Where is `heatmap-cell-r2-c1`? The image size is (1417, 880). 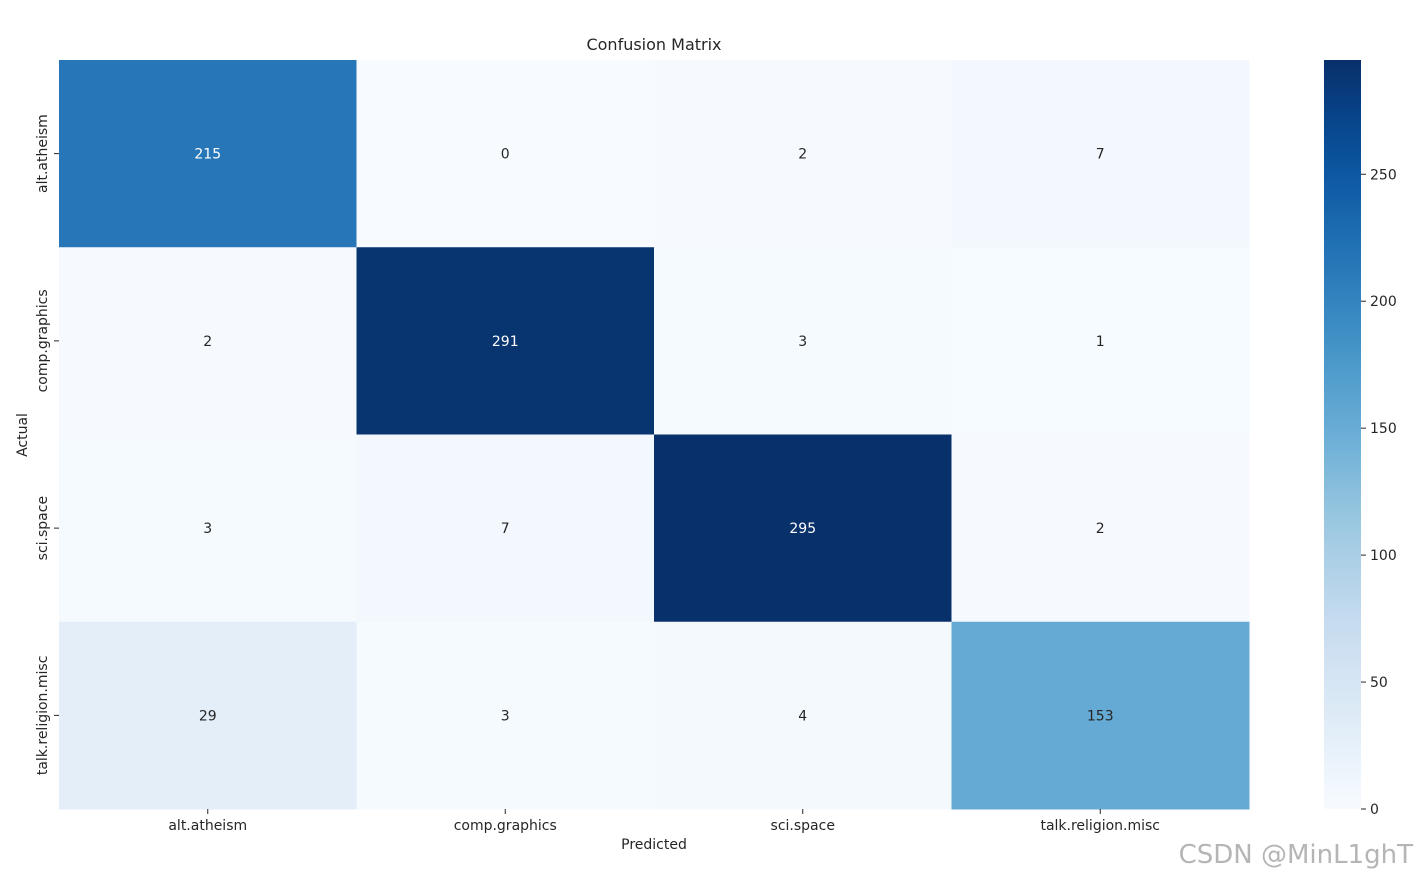 heatmap-cell-r2-c1 is located at coordinates (505, 528).